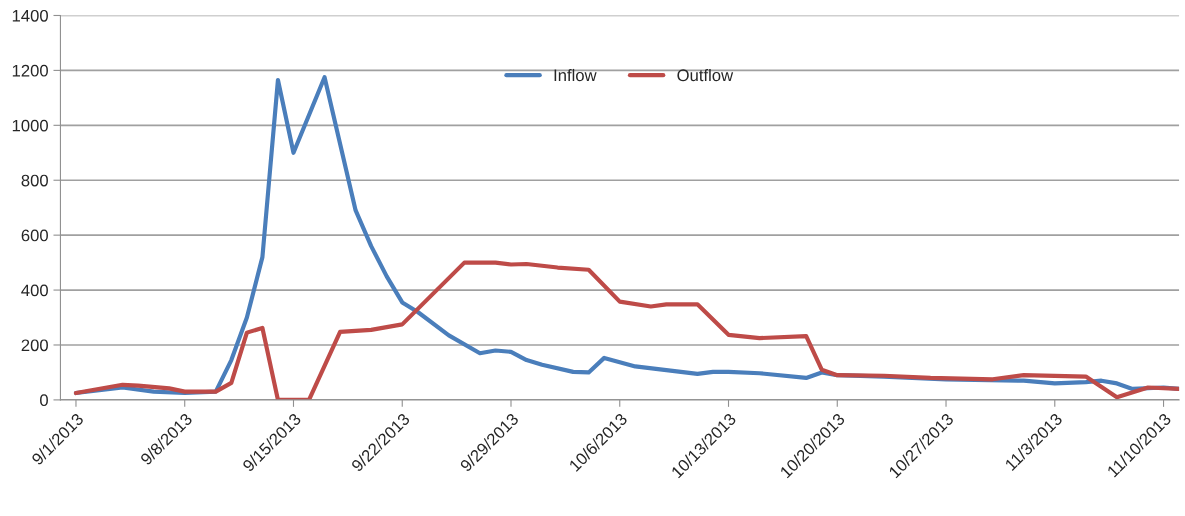 The width and height of the screenshot is (1185, 516). What do you see at coordinates (34, 290) in the screenshot?
I see `y-tick-label: 400` at bounding box center [34, 290].